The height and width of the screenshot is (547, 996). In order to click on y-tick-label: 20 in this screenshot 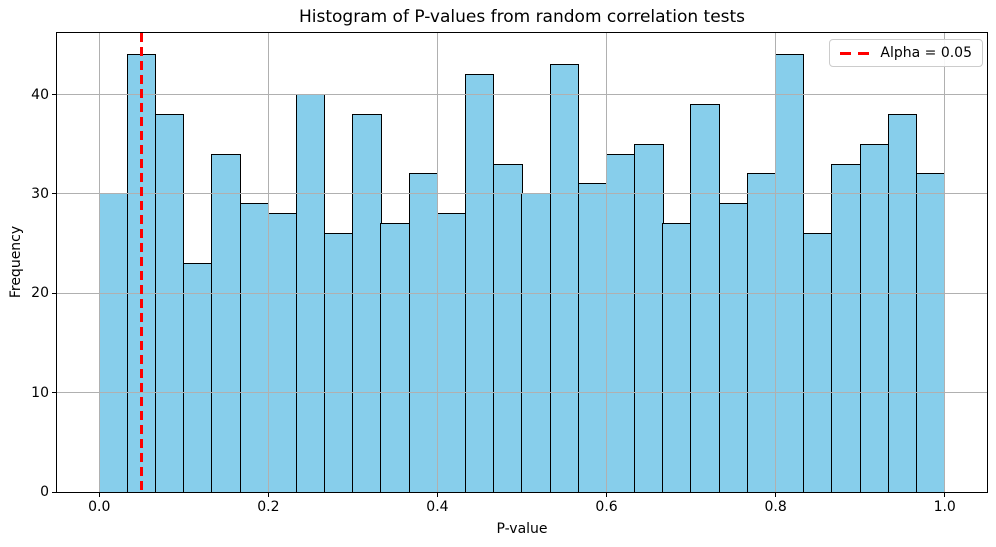, I will do `click(40, 293)`.